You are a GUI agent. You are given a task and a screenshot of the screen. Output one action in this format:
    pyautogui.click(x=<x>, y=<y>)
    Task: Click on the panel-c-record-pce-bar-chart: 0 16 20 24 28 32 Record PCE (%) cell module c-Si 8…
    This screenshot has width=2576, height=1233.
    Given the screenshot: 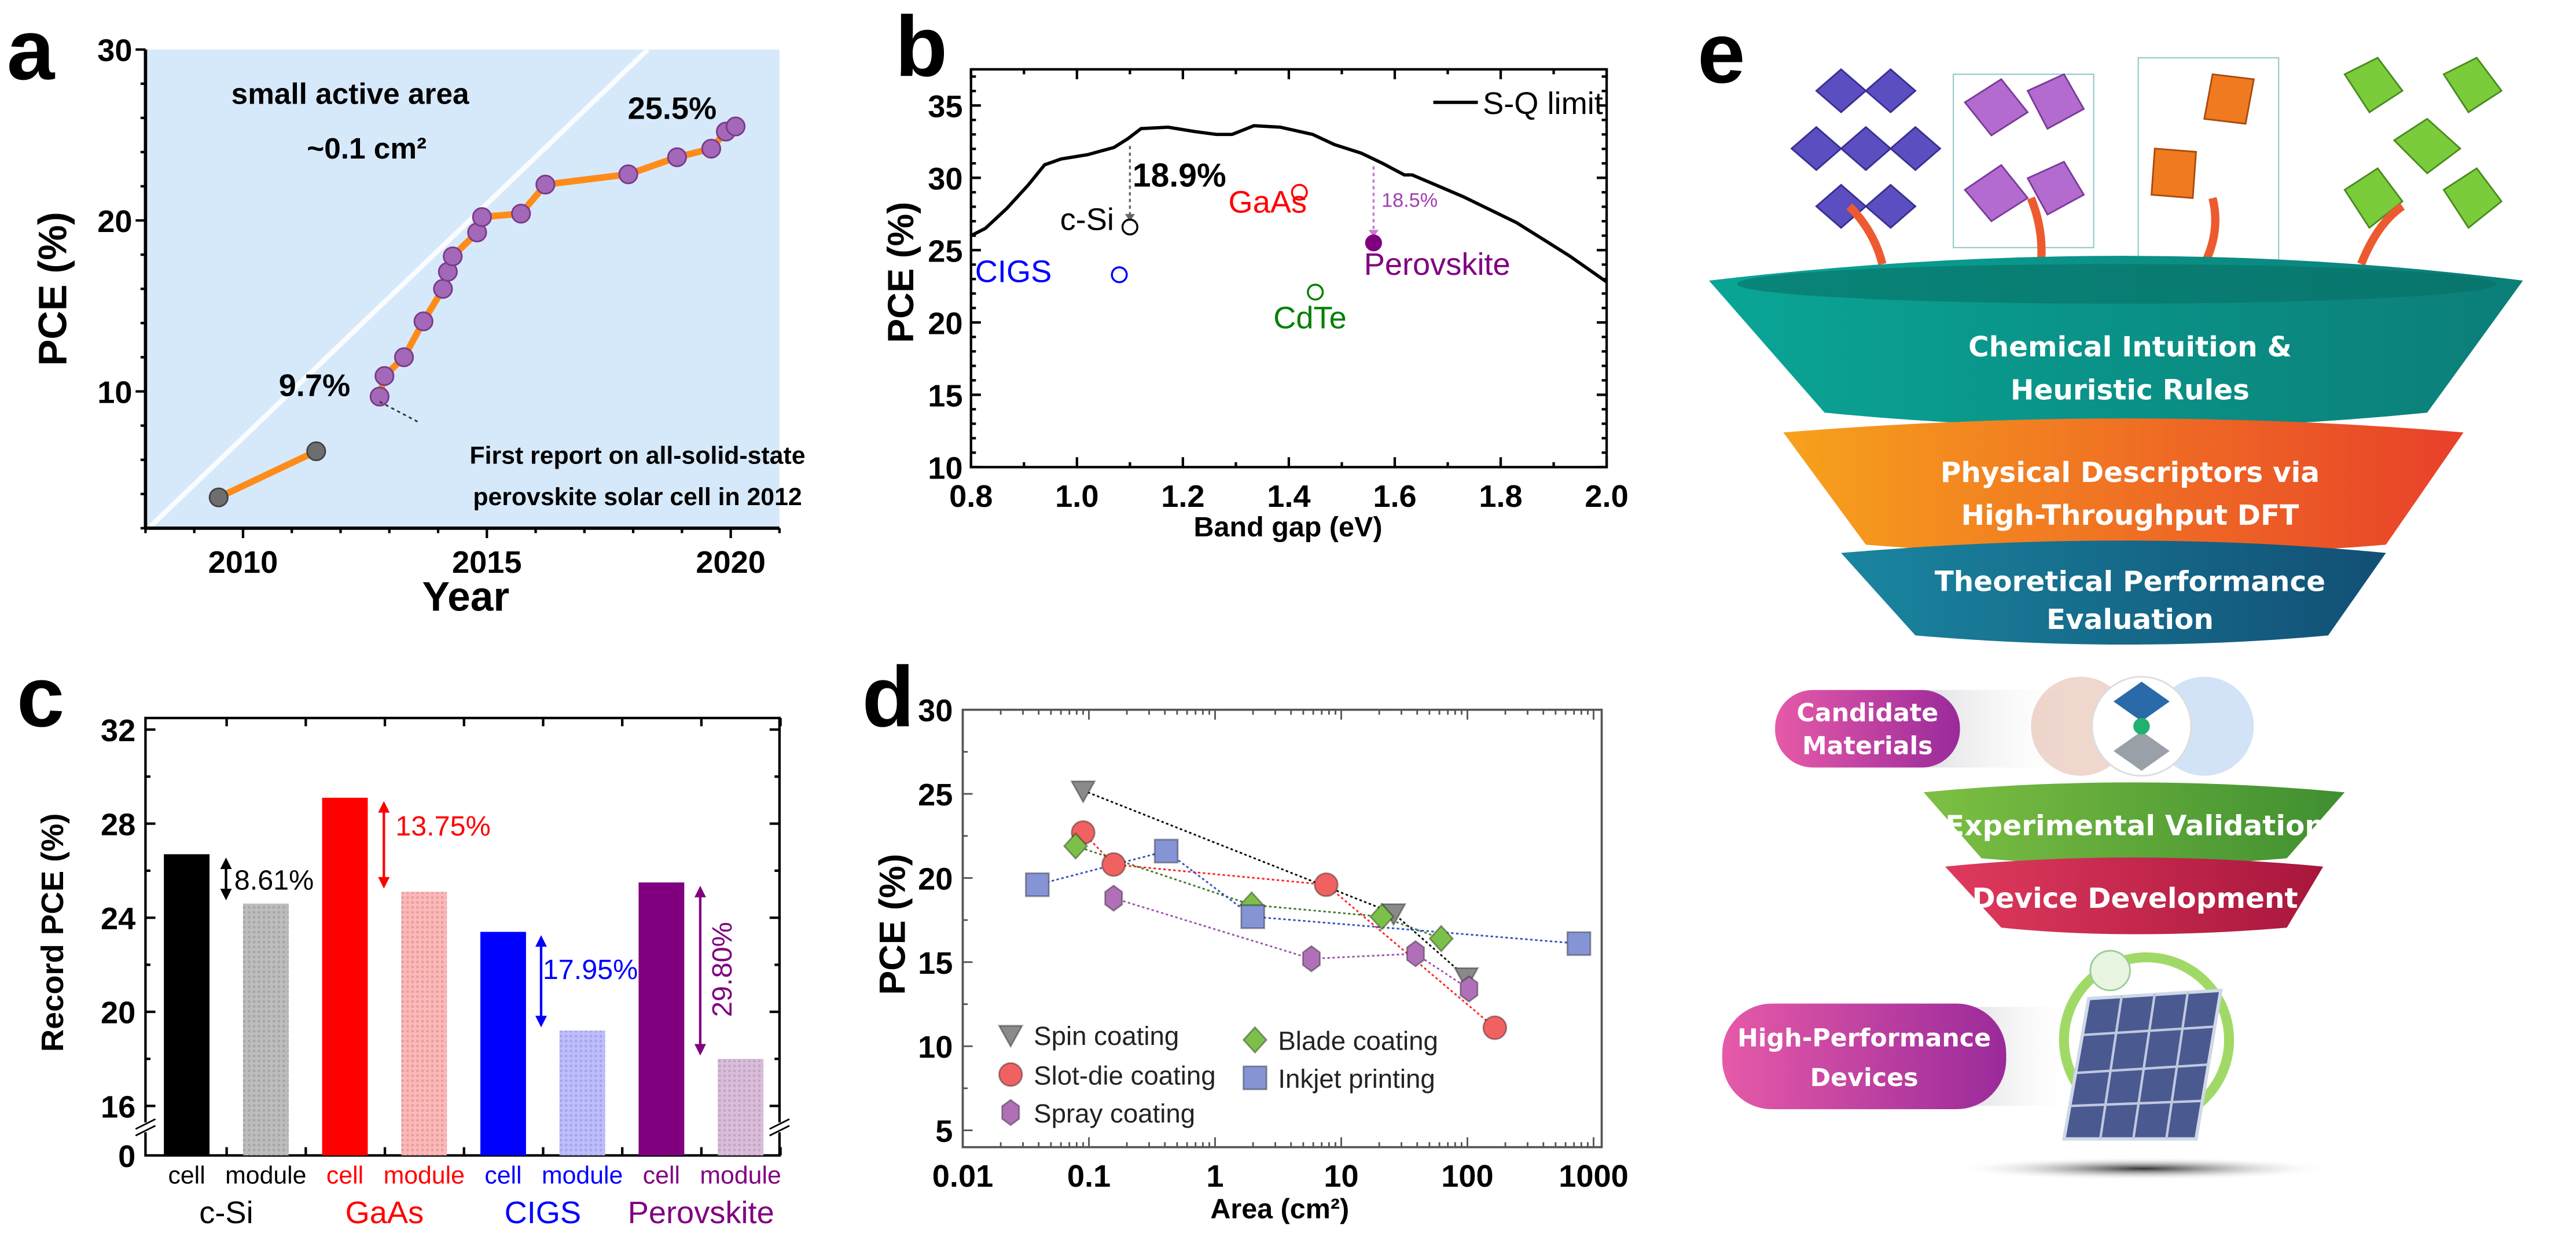 What is the action you would take?
    pyautogui.click(x=412, y=971)
    